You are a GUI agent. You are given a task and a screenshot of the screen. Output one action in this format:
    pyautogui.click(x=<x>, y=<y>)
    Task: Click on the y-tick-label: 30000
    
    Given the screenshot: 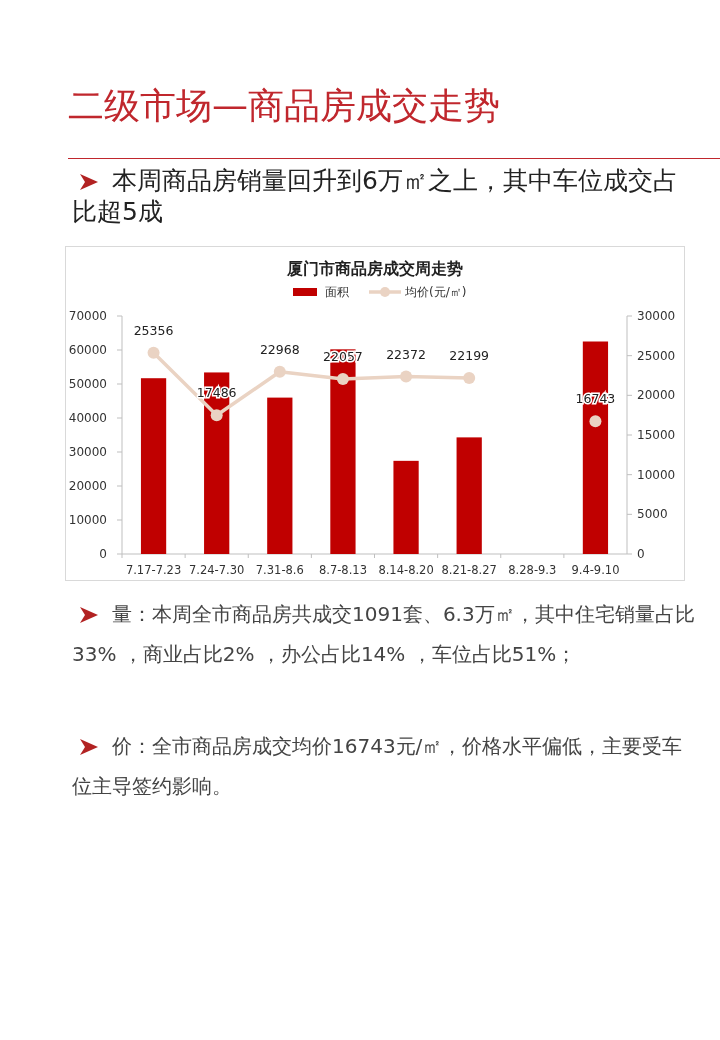 What is the action you would take?
    pyautogui.click(x=87, y=452)
    